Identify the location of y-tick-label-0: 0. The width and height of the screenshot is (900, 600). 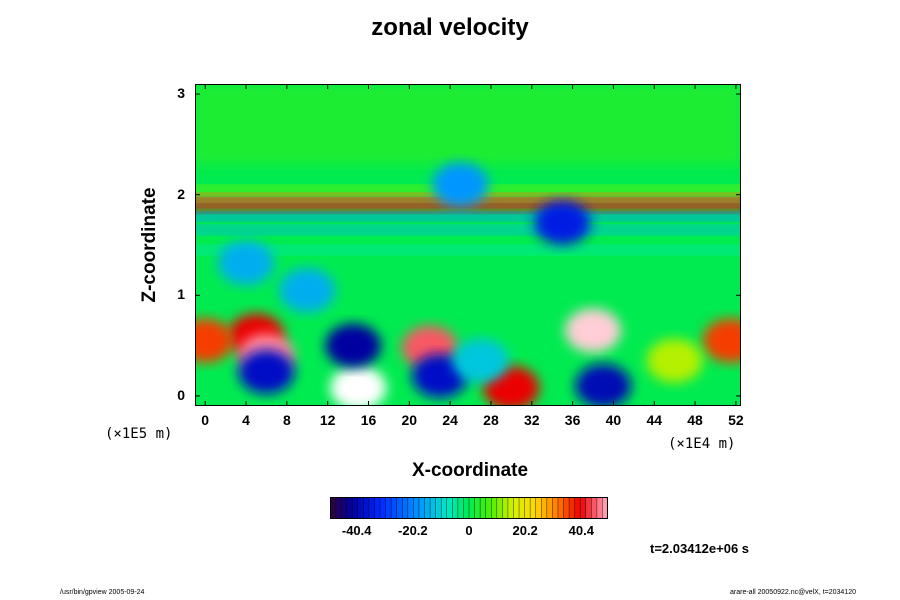
(181, 394).